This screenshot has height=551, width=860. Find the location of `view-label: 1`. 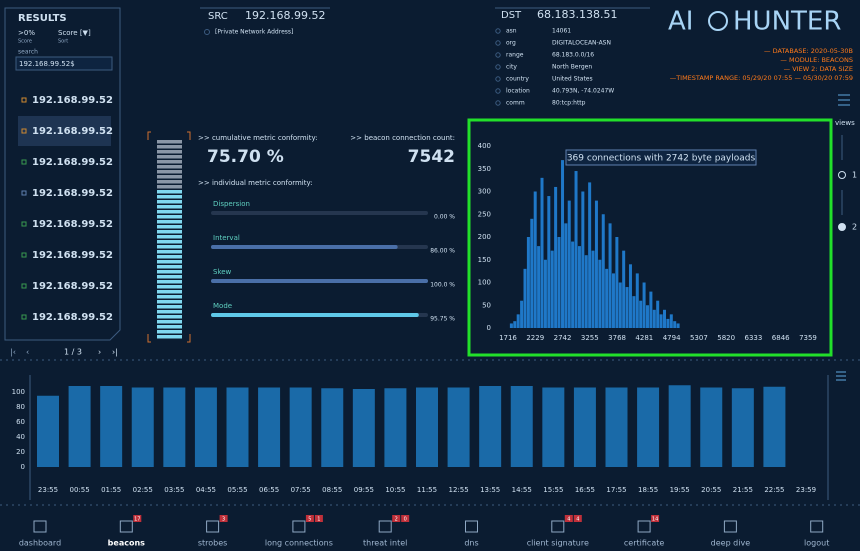

view-label: 1 is located at coordinates (854, 175).